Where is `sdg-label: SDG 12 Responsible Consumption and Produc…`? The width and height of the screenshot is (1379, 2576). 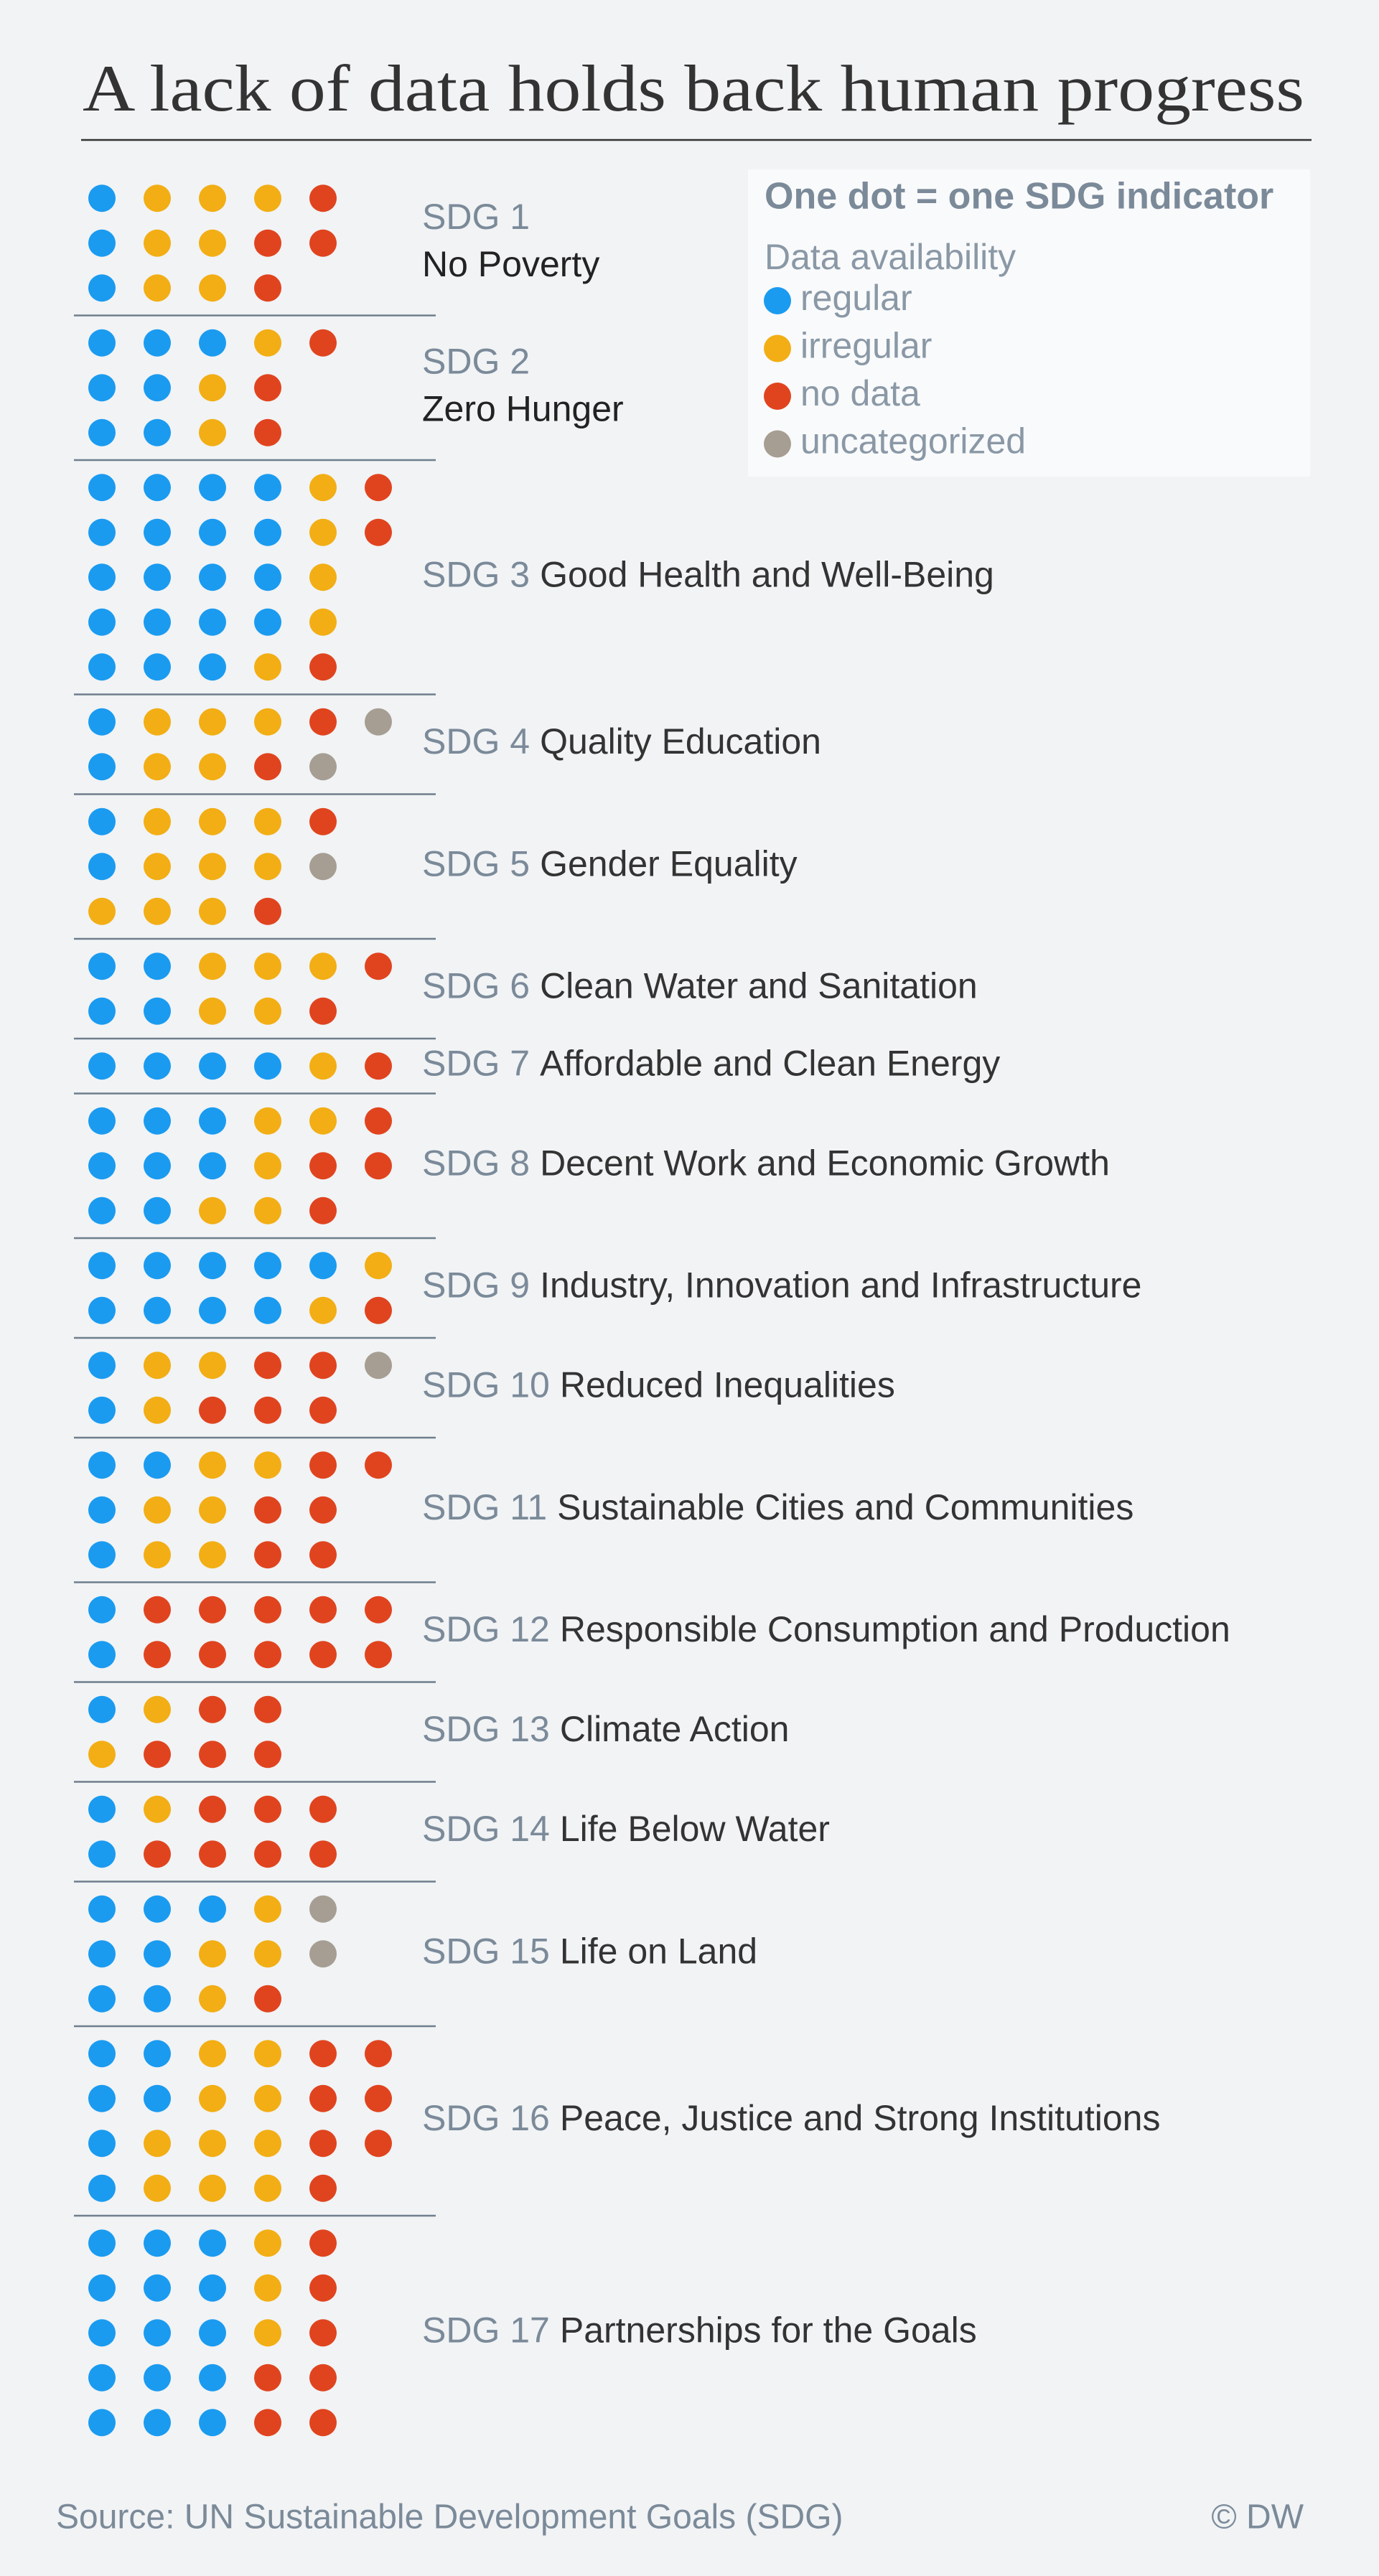
sdg-label: SDG 12 Responsible Consumption and Produc… is located at coordinates (826, 1629).